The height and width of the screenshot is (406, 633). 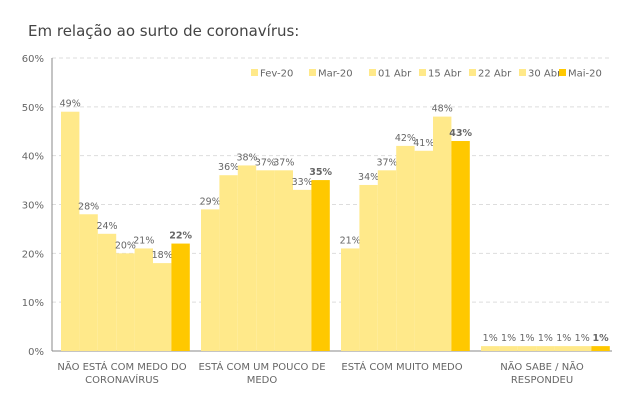 What do you see at coordinates (423, 143) in the screenshot?
I see `data-label: 41%` at bounding box center [423, 143].